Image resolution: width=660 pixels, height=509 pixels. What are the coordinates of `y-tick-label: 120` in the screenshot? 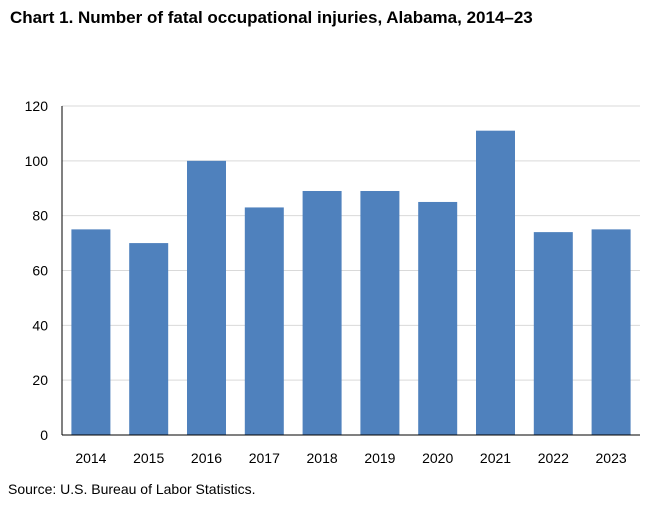 It's located at (37, 106).